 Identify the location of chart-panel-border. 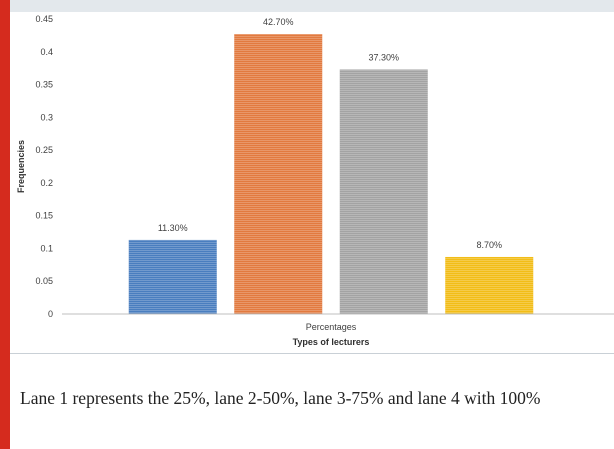
(312, 353).